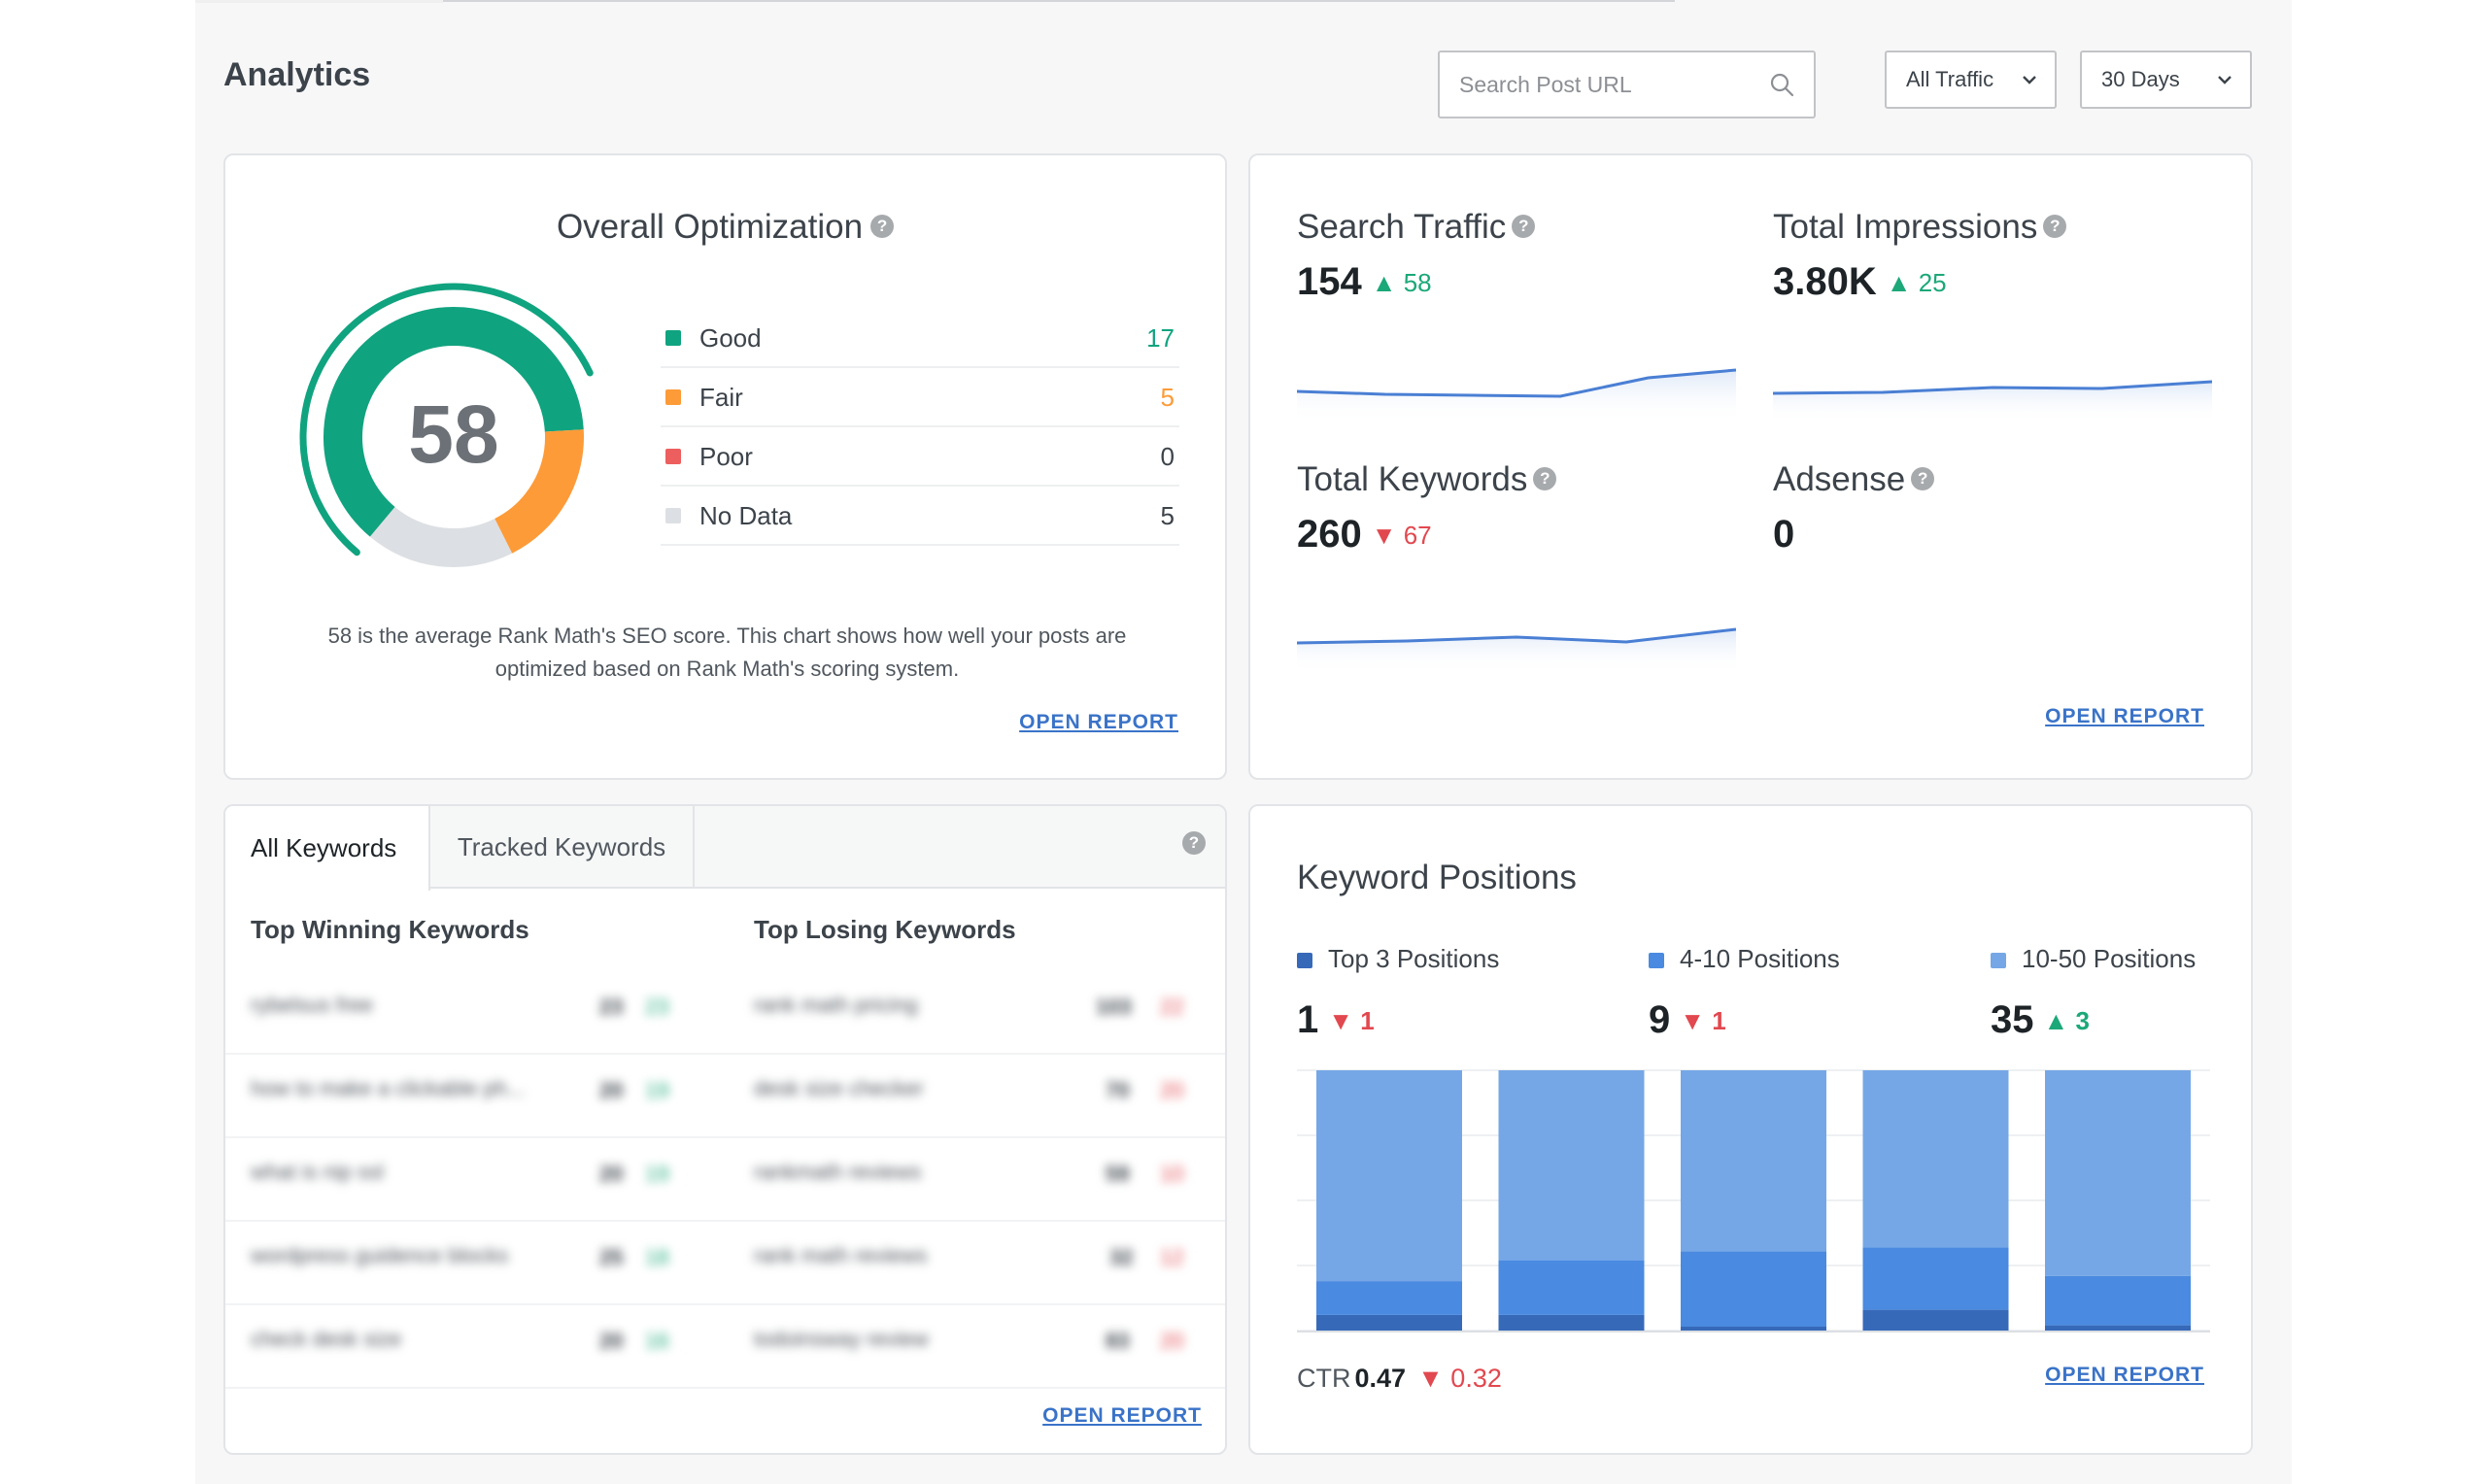 This screenshot has width=2487, height=1484. Describe the element at coordinates (1167, 457) in the screenshot. I see `legend-count: 0` at that location.